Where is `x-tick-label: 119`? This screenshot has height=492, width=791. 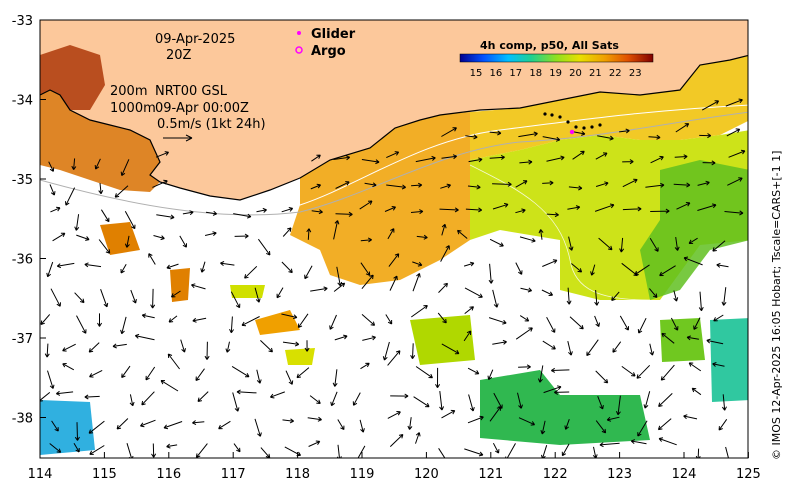 x-tick-label: 119 is located at coordinates (362, 474).